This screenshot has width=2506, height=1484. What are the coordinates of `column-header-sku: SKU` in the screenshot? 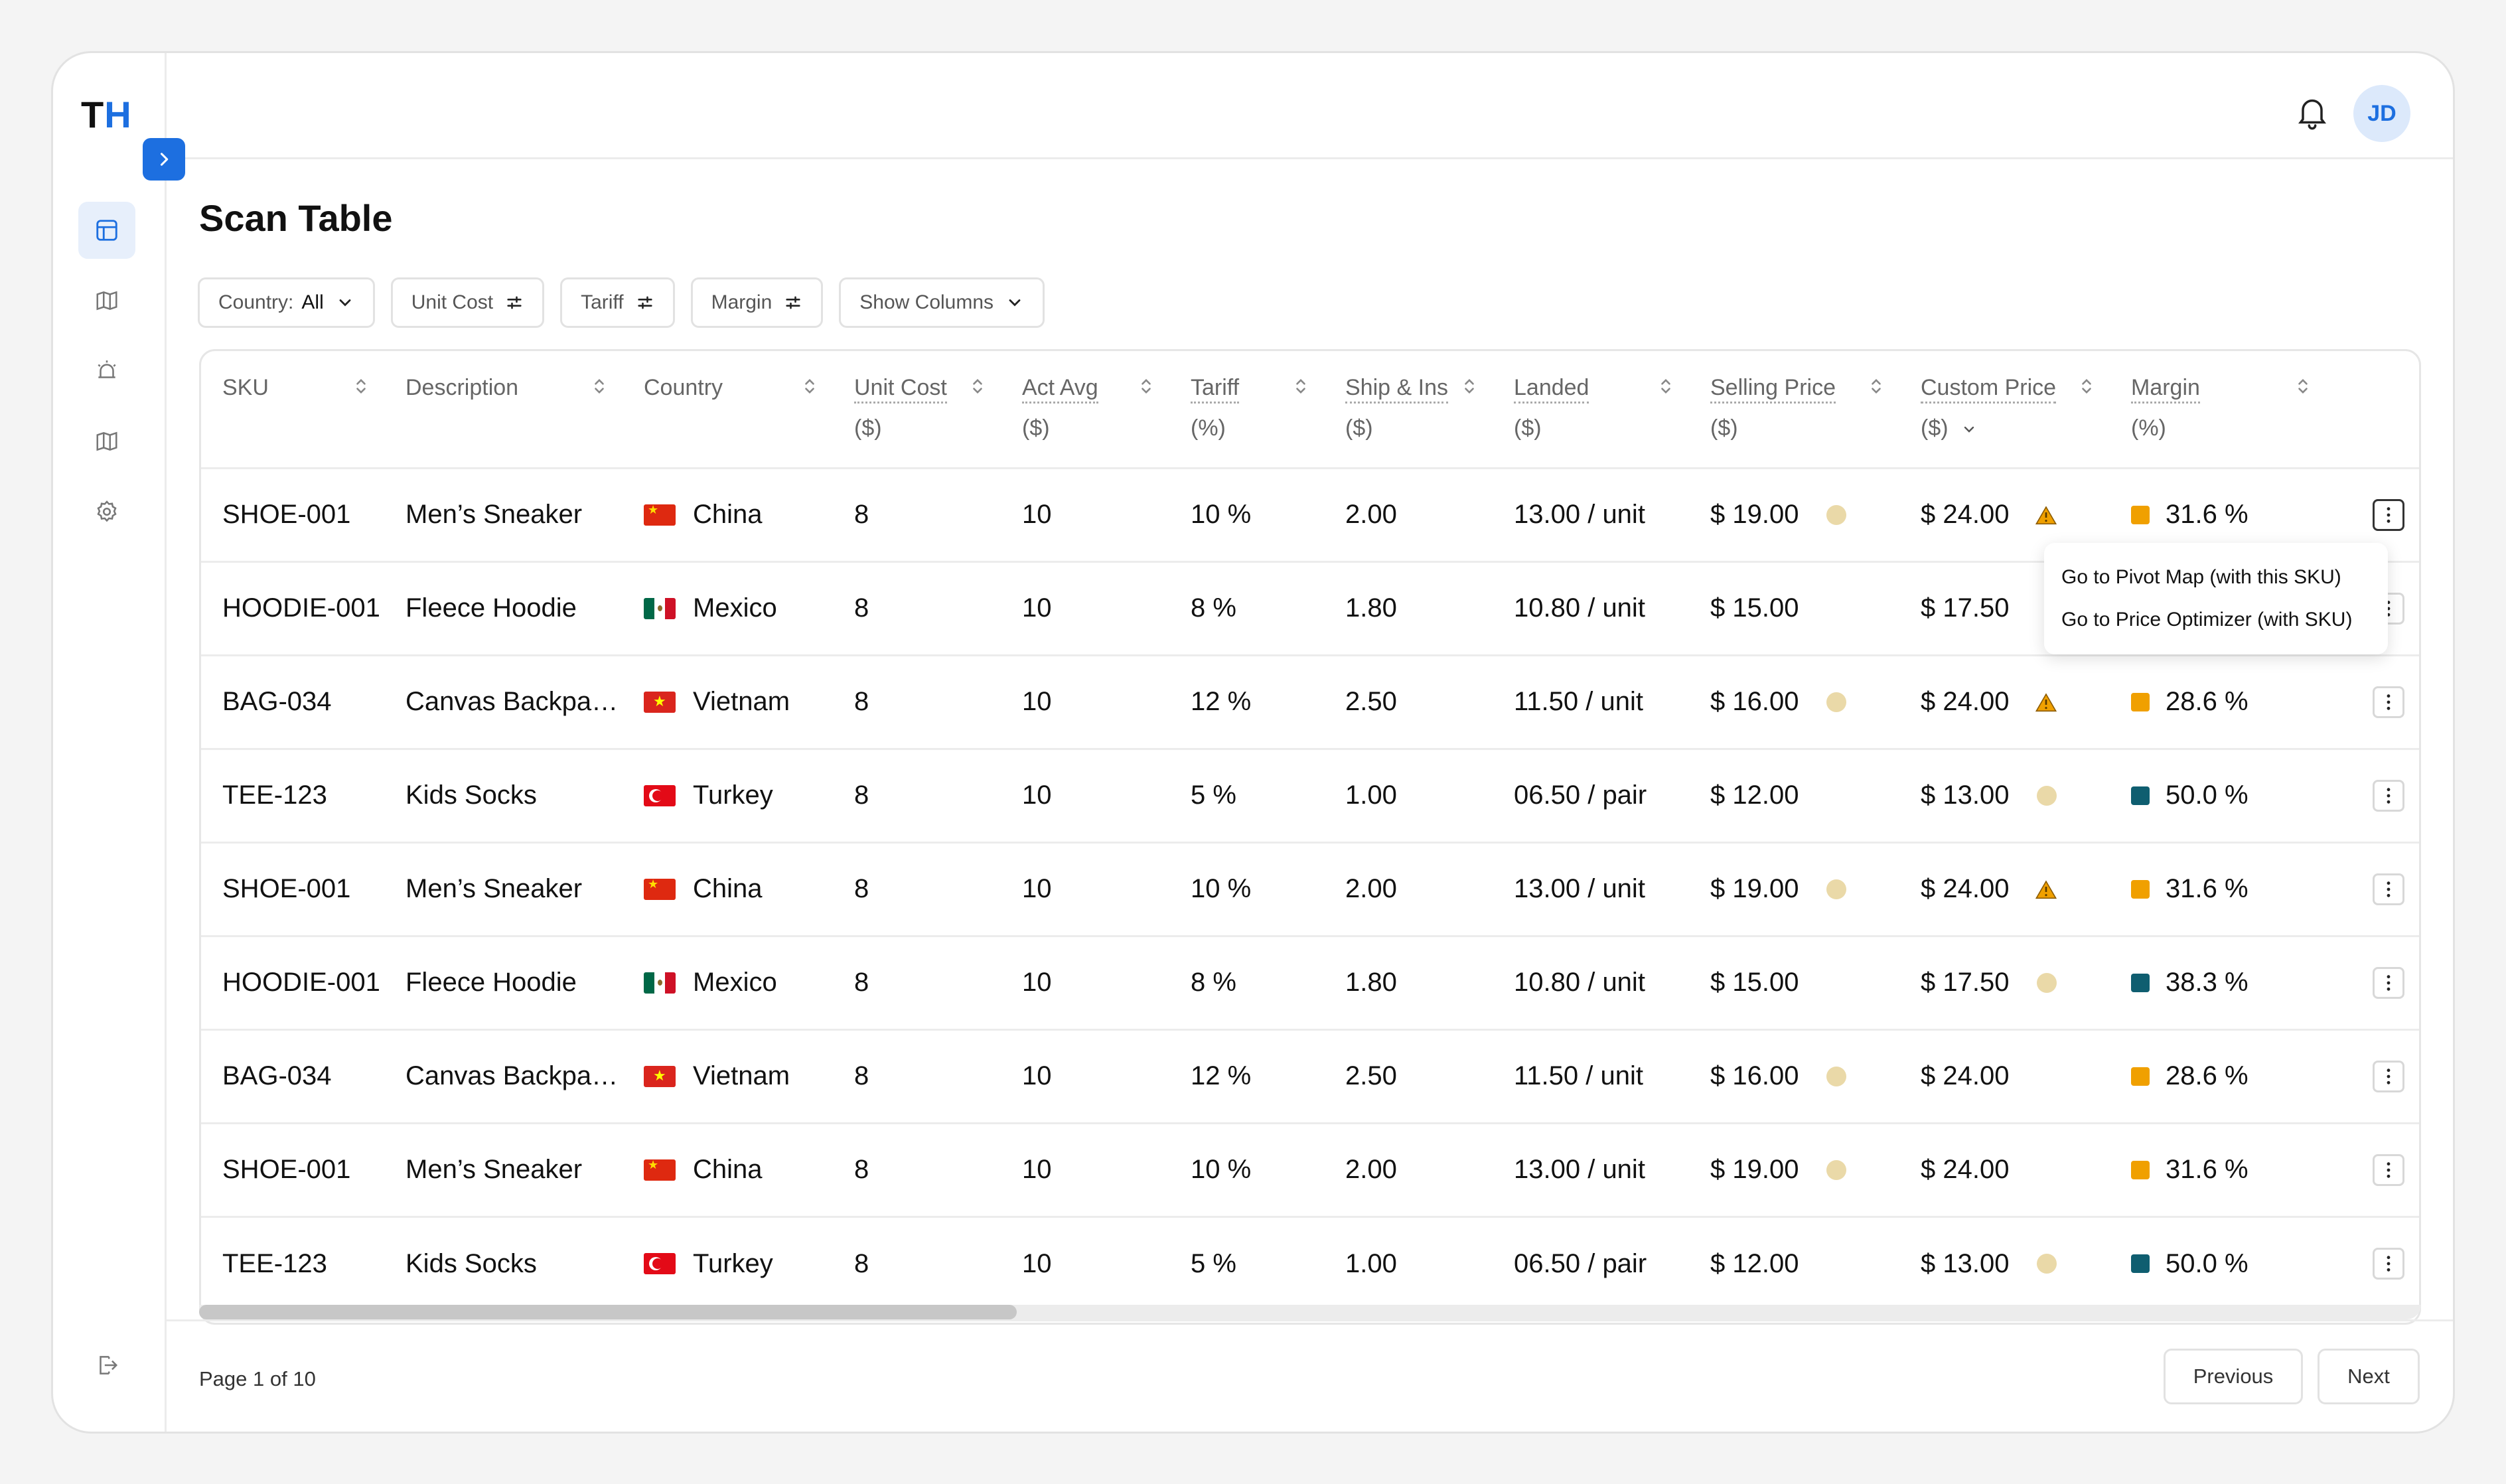 It's located at (293, 409).